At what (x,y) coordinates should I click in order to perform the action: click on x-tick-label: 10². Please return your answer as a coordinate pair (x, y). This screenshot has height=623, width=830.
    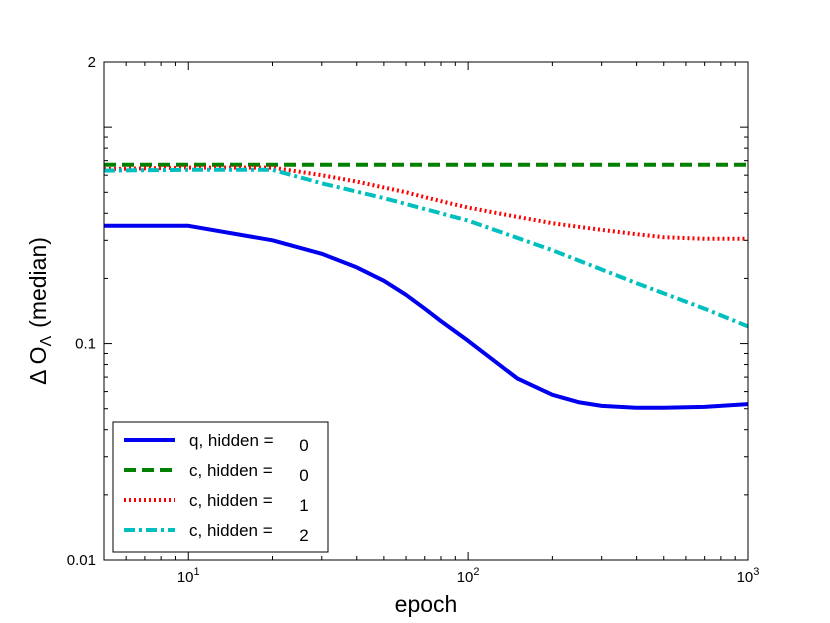
    Looking at the image, I should click on (468, 576).